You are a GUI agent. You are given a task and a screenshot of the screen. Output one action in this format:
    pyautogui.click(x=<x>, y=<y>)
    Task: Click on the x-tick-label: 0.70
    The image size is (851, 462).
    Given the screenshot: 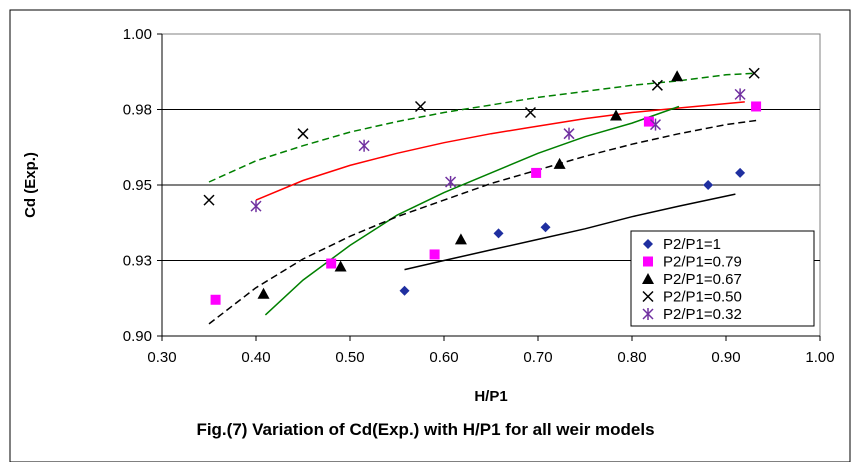 What is the action you would take?
    pyautogui.click(x=537, y=357)
    